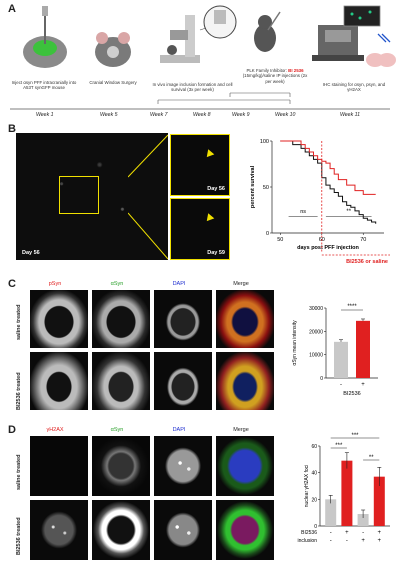 The height and width of the screenshot is (565, 400). What do you see at coordinates (316, 309) in the screenshot?
I see `y-tick-label: 30000` at bounding box center [316, 309].